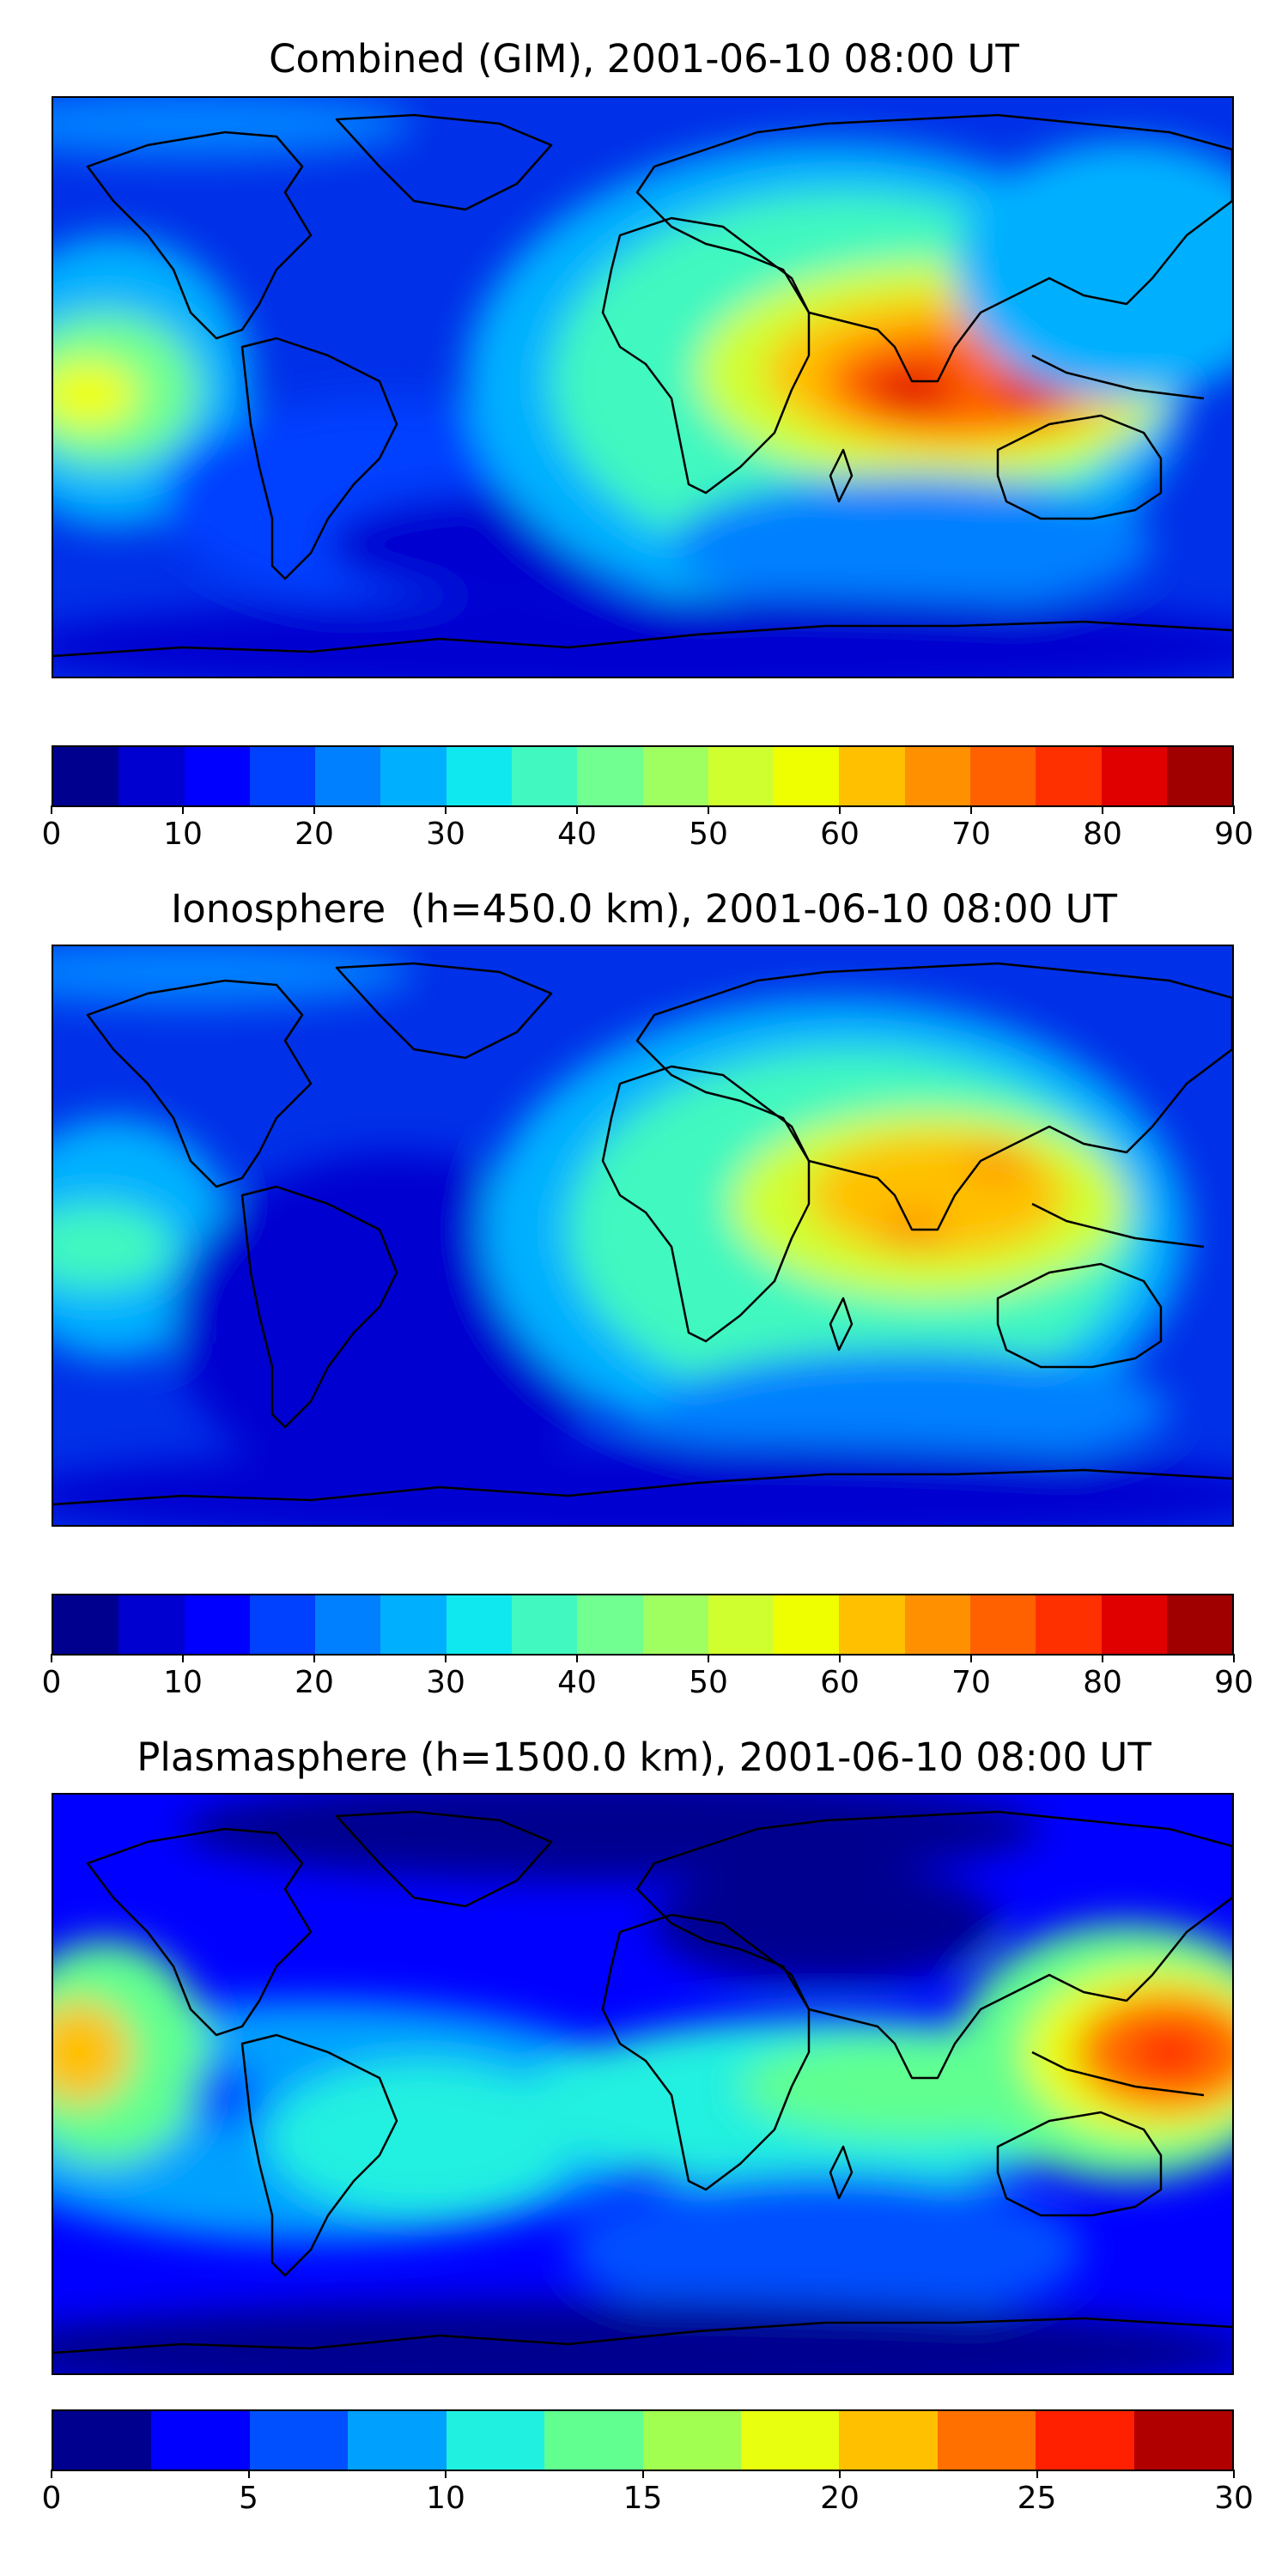 This screenshot has height=2576, width=1288. Describe the element at coordinates (1037, 2499) in the screenshot. I see `colorbar-tick-label: 25` at that location.